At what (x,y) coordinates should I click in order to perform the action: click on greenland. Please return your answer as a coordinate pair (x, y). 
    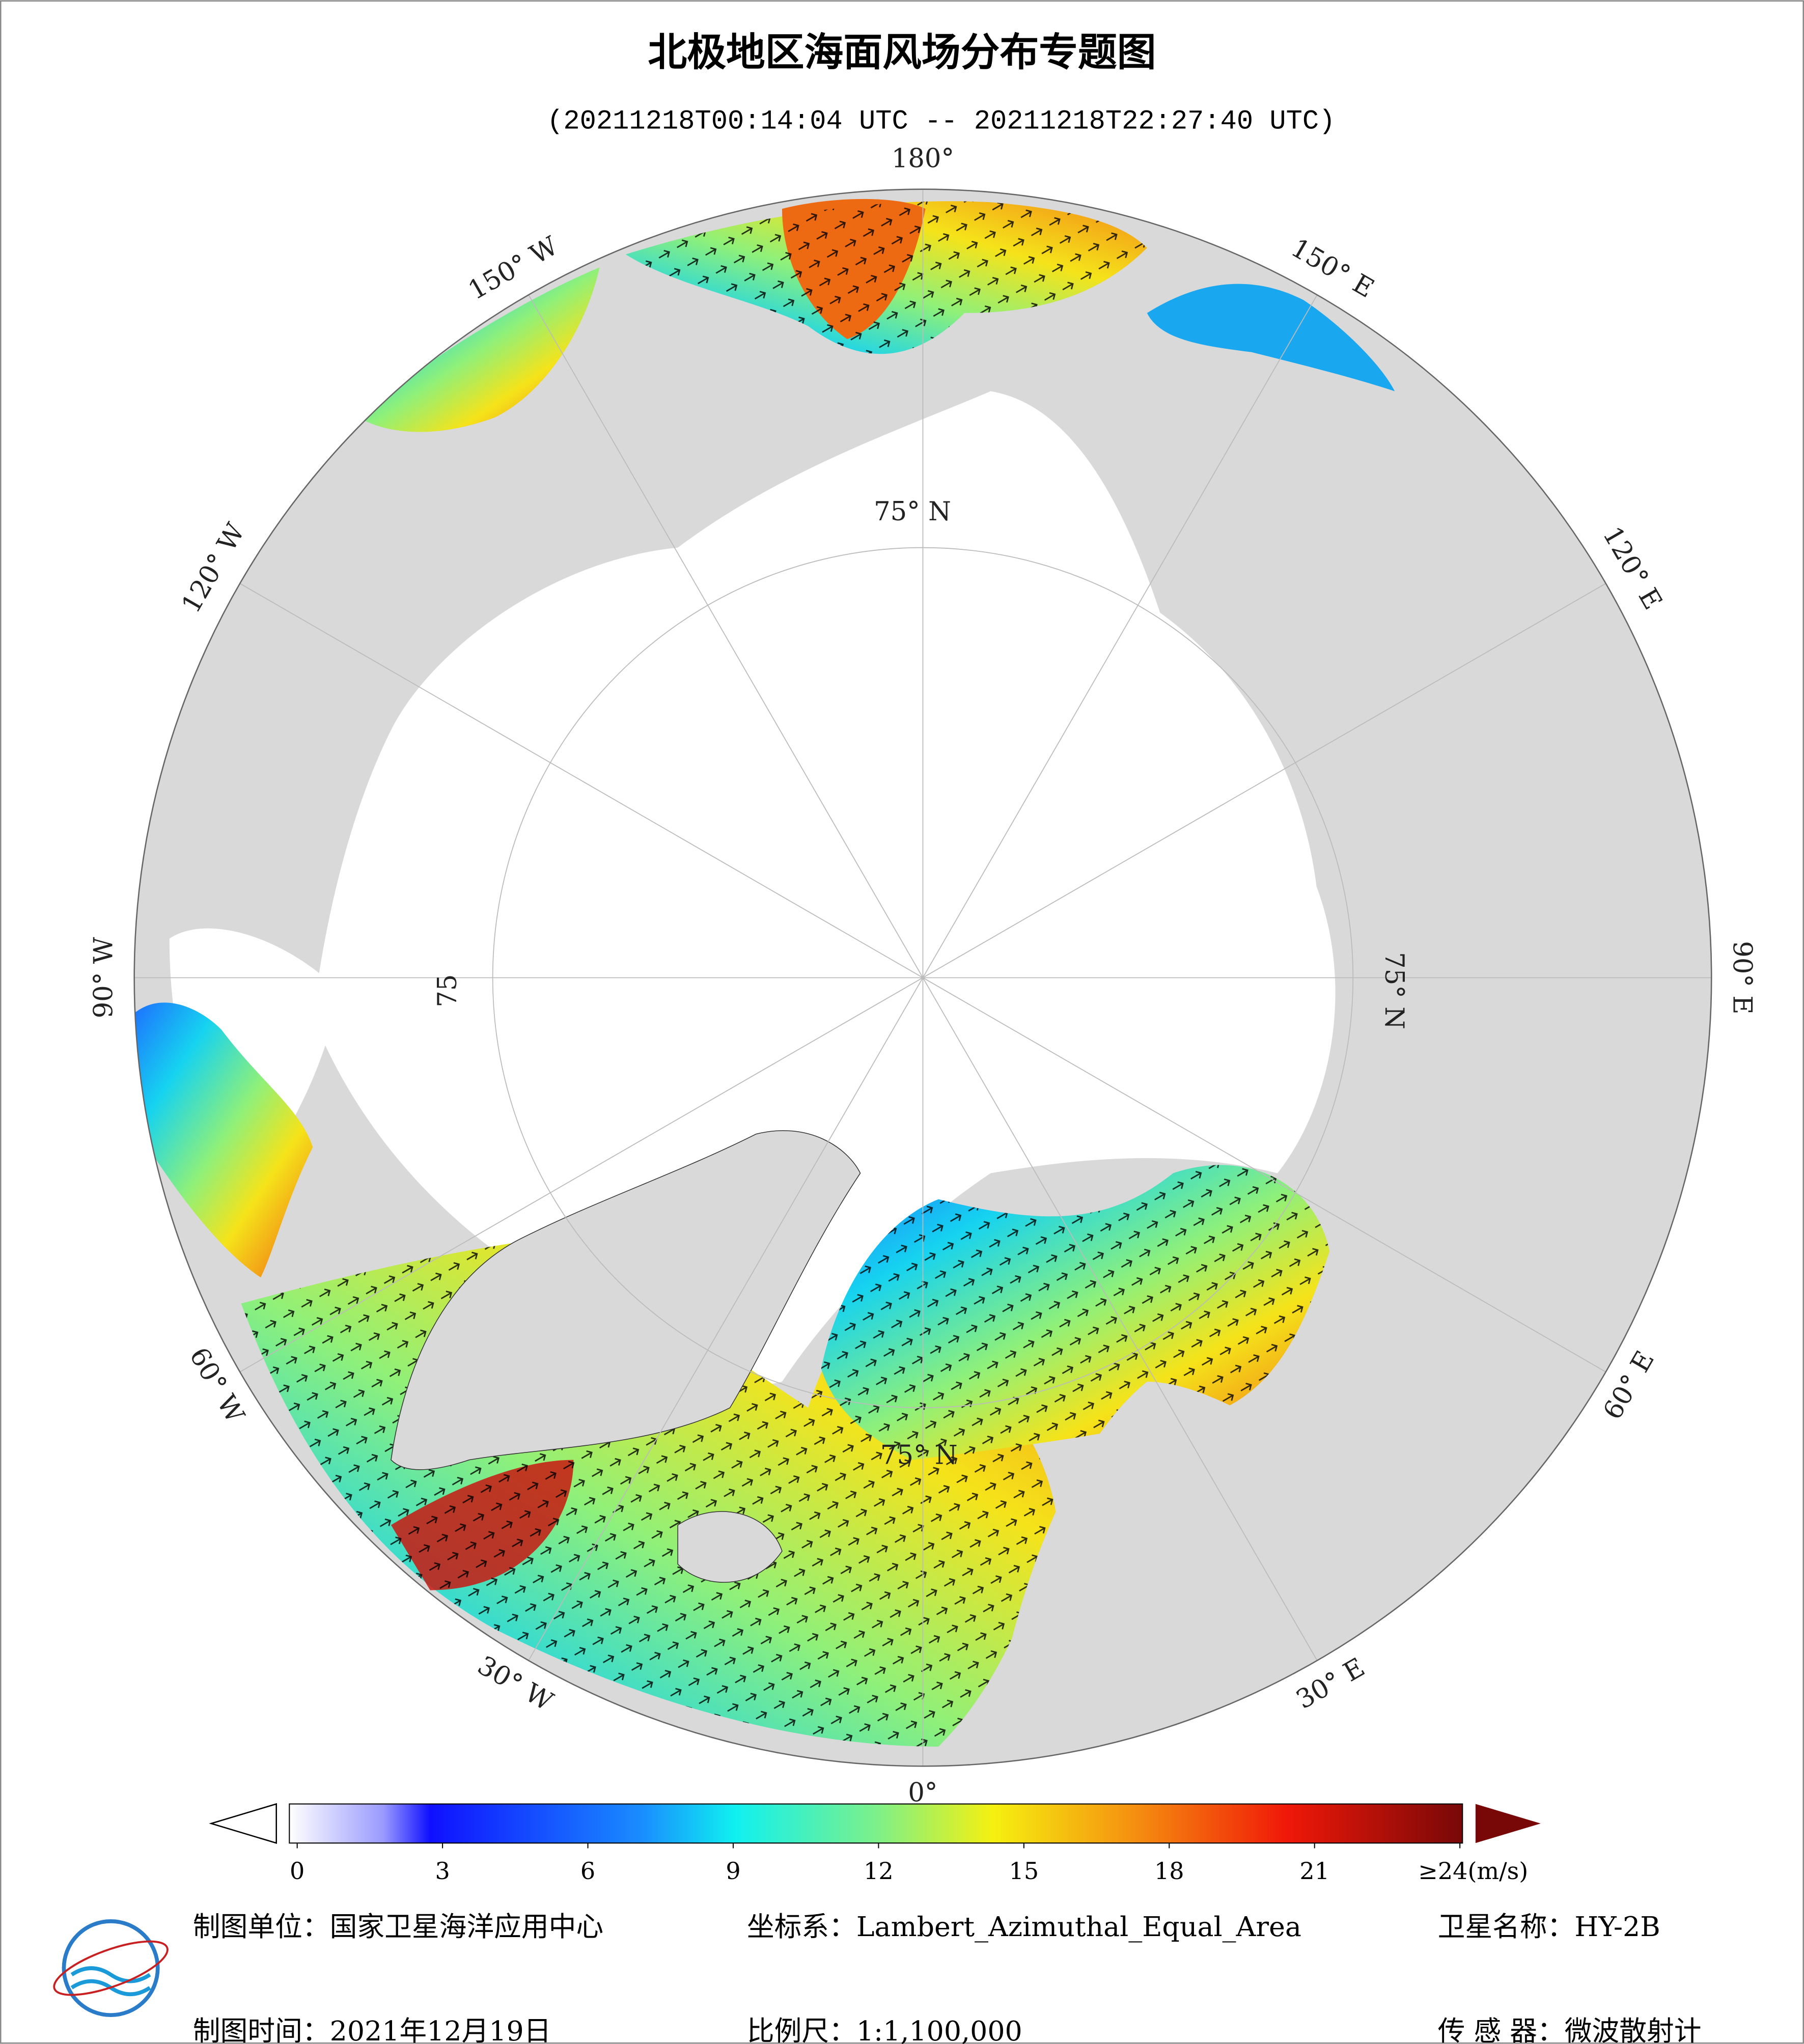
    Looking at the image, I should click on (626, 1300).